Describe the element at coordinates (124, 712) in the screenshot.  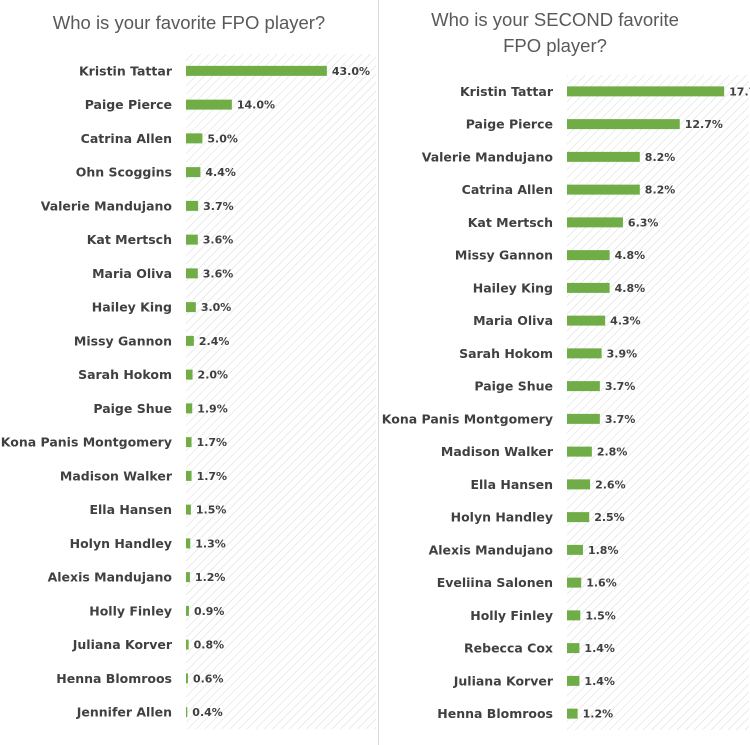
I see `category-label: Jennifer Allen` at that location.